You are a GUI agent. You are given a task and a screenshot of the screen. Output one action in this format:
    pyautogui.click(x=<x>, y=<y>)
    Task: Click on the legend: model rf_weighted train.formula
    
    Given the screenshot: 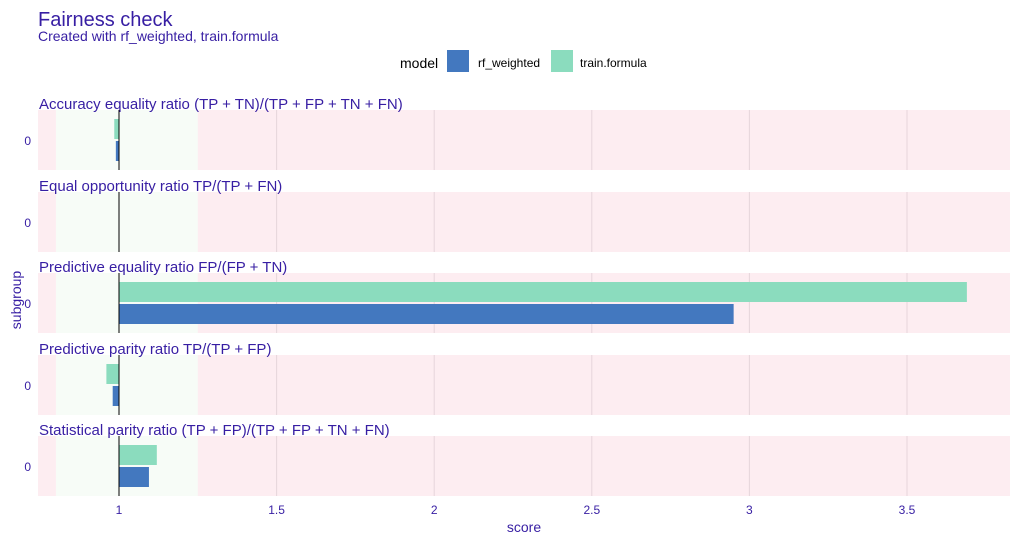 What is the action you would take?
    pyautogui.click(x=523, y=61)
    